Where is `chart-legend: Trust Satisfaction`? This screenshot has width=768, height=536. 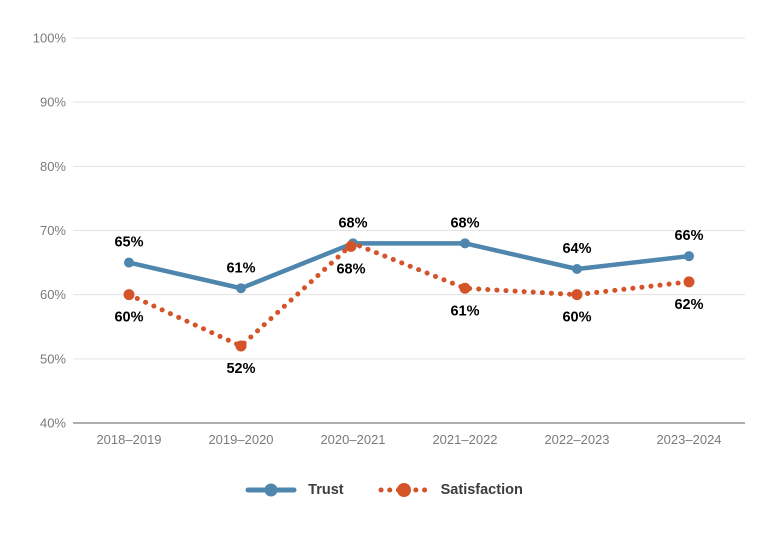
chart-legend: Trust Satisfaction is located at coordinates (384, 490).